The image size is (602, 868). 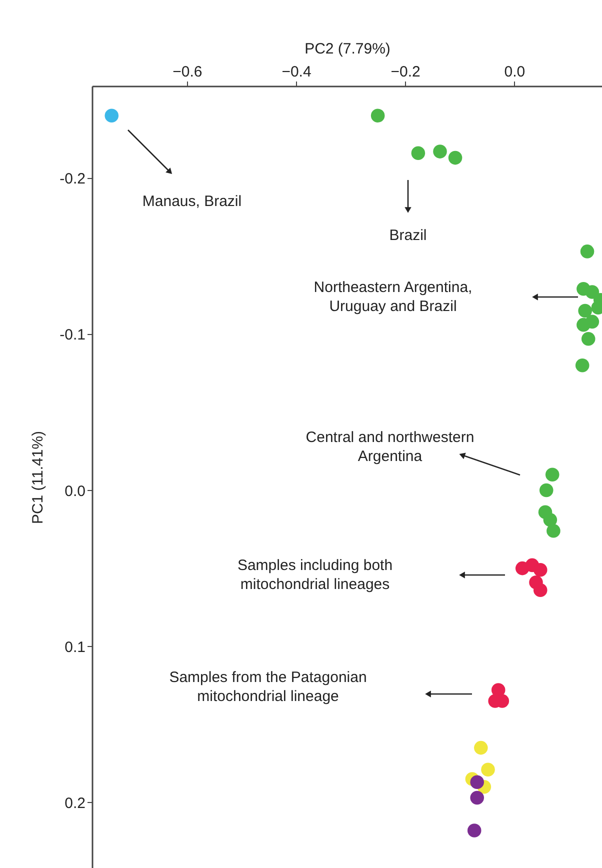 What do you see at coordinates (75, 647) in the screenshot?
I see `y-tick-label: 0.1` at bounding box center [75, 647].